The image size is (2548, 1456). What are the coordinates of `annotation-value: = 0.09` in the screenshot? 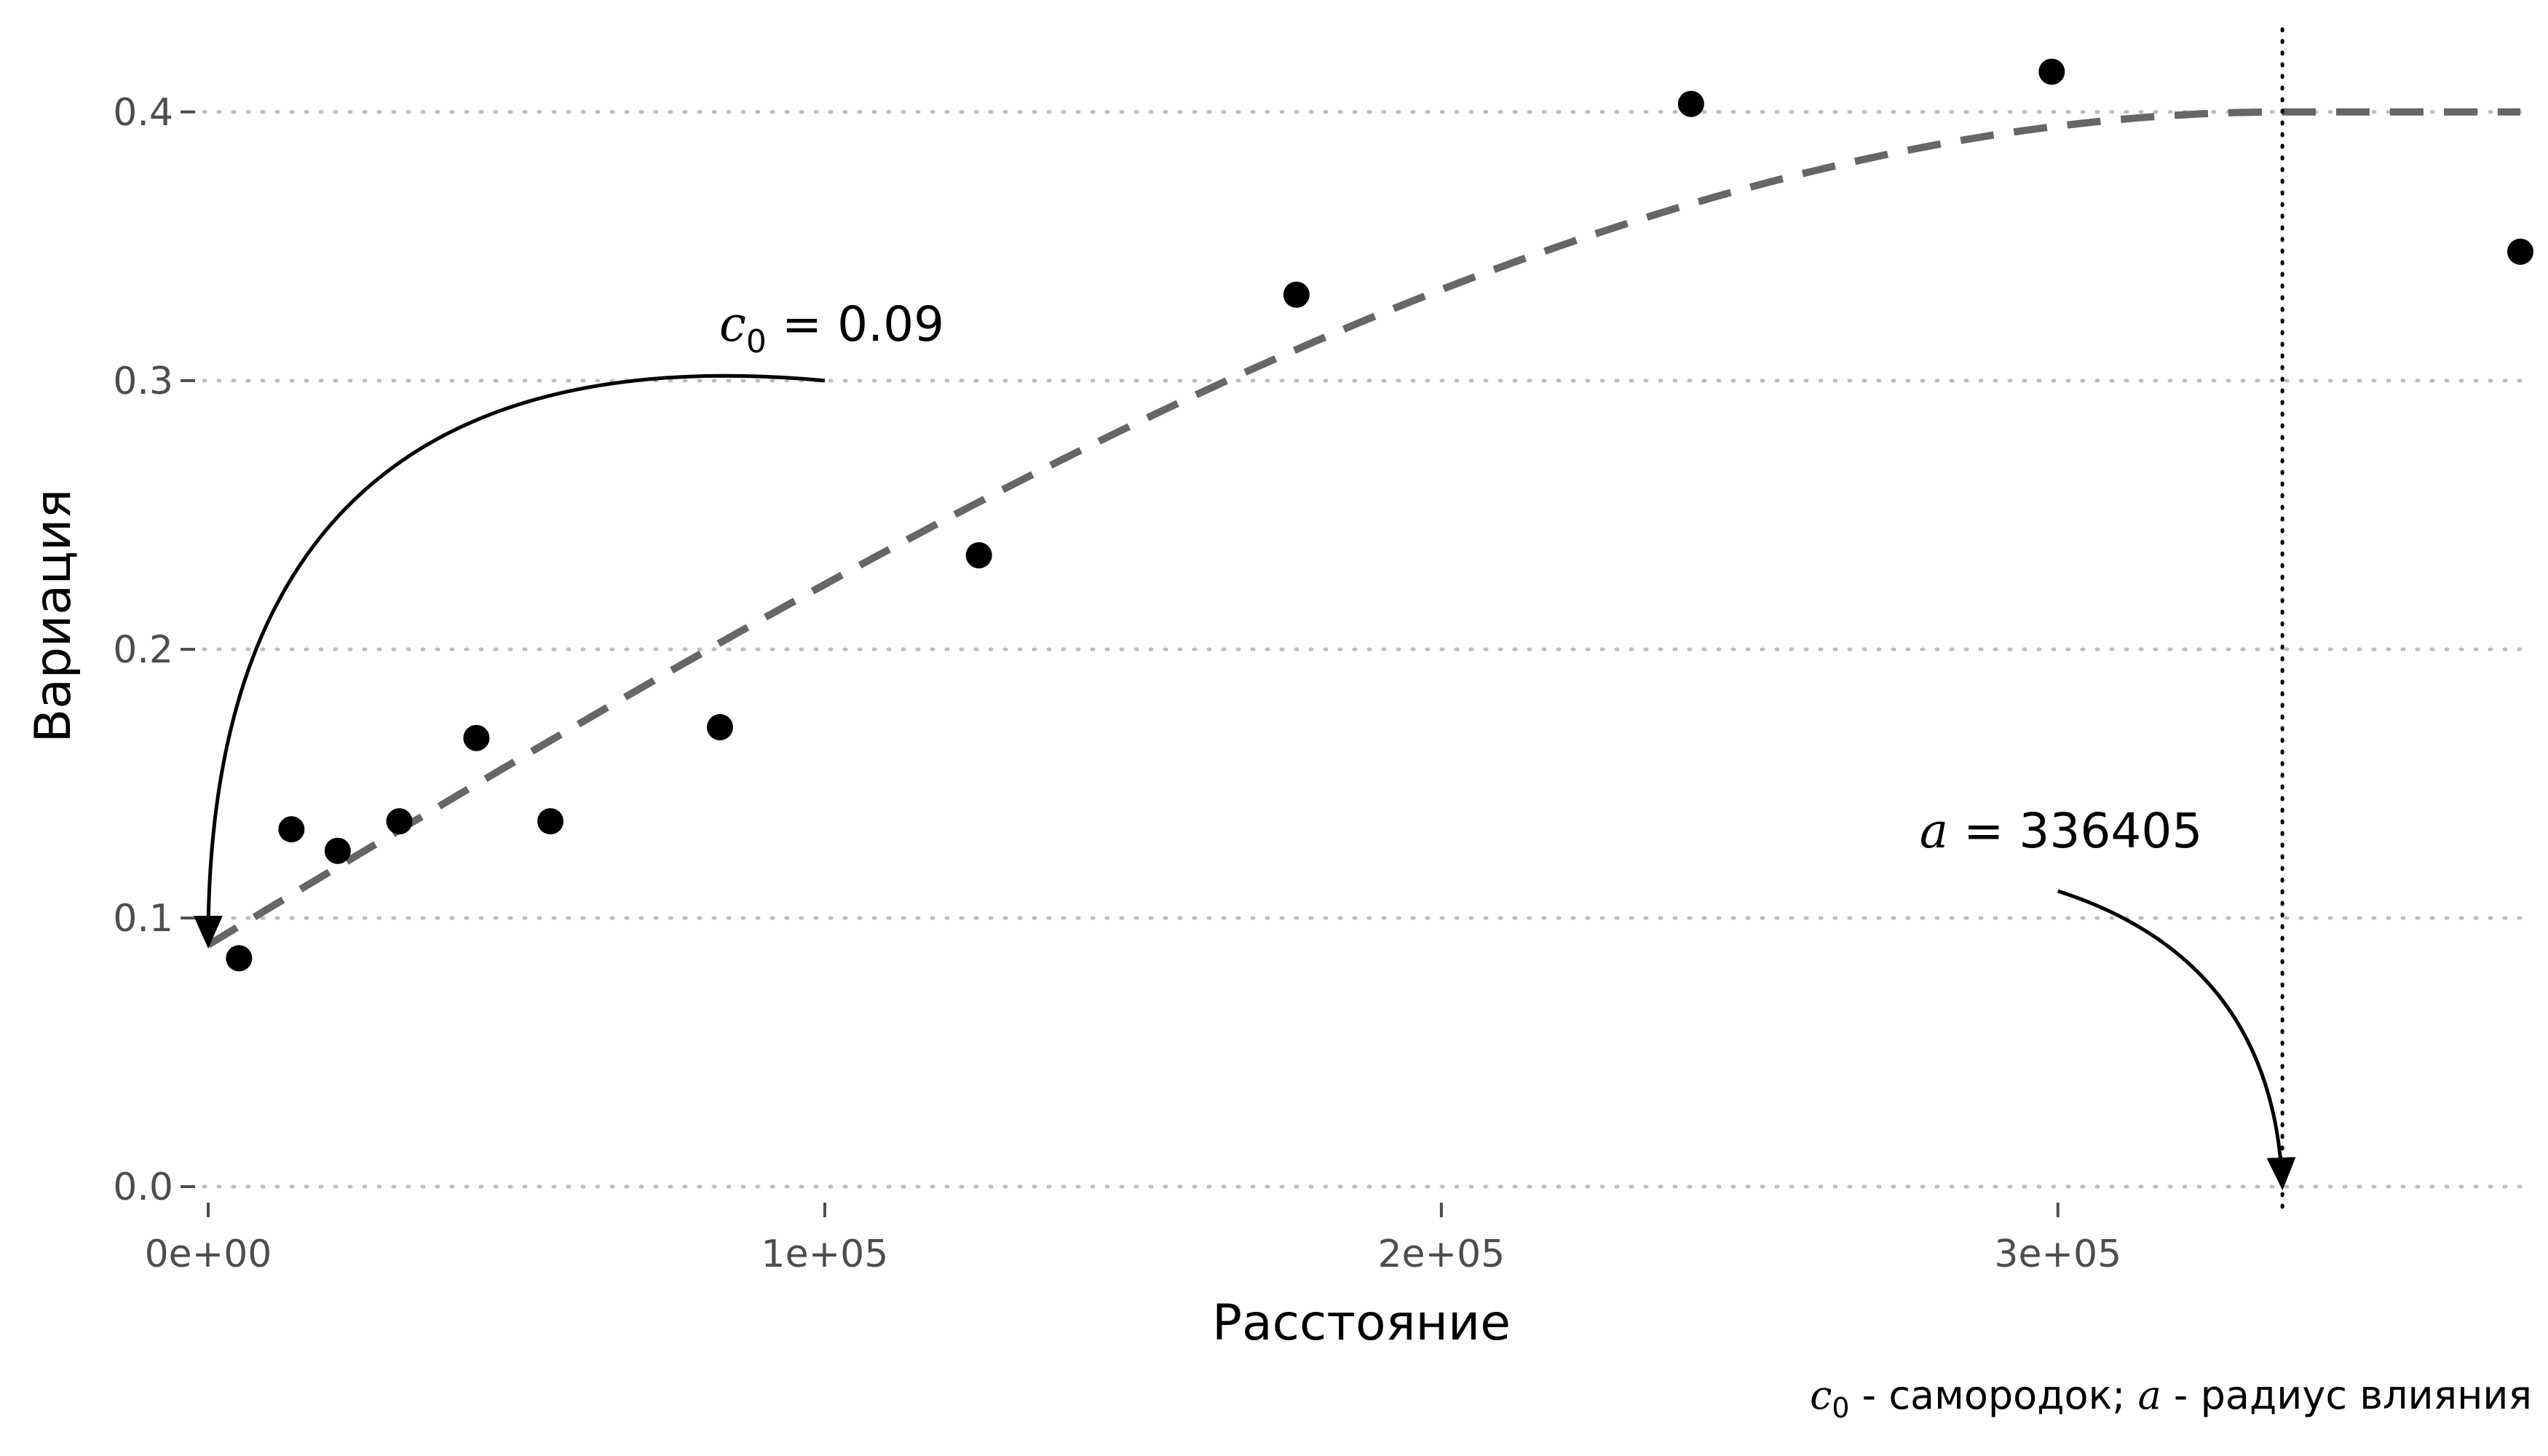 It's located at (855, 324).